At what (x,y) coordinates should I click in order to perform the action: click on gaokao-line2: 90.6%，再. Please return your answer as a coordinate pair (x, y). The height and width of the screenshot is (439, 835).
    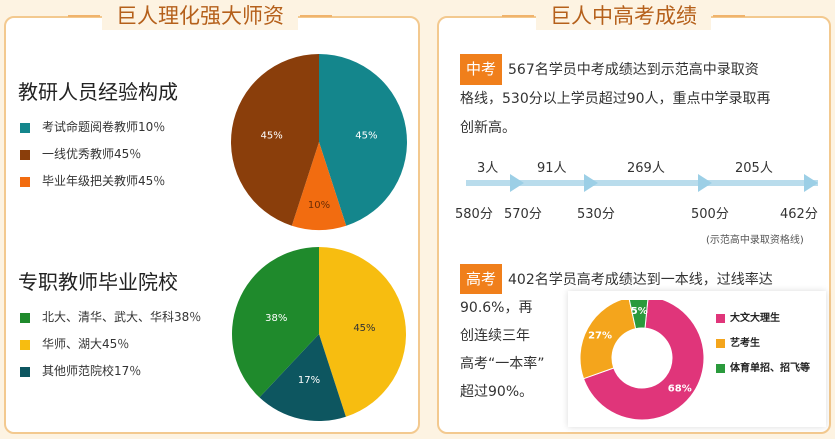
    Looking at the image, I should click on (496, 308).